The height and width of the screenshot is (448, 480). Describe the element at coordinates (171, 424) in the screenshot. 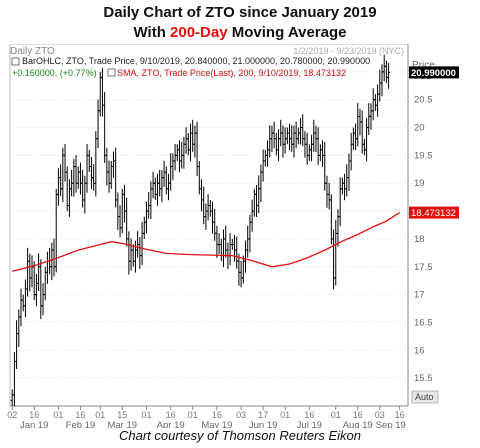

I see `x-month-label: Apr 19` at that location.